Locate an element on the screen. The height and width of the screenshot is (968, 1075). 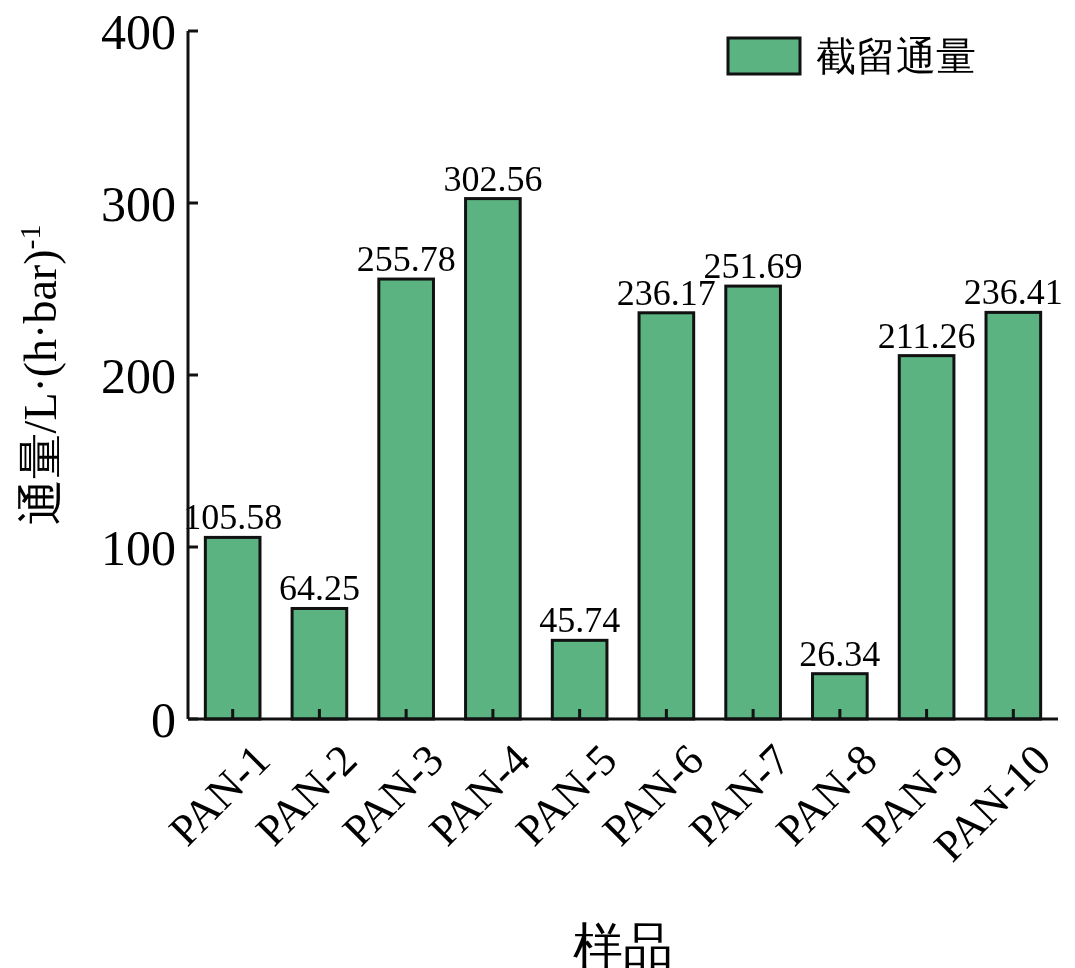
legend-label: 截留通量 is located at coordinates (896, 56).